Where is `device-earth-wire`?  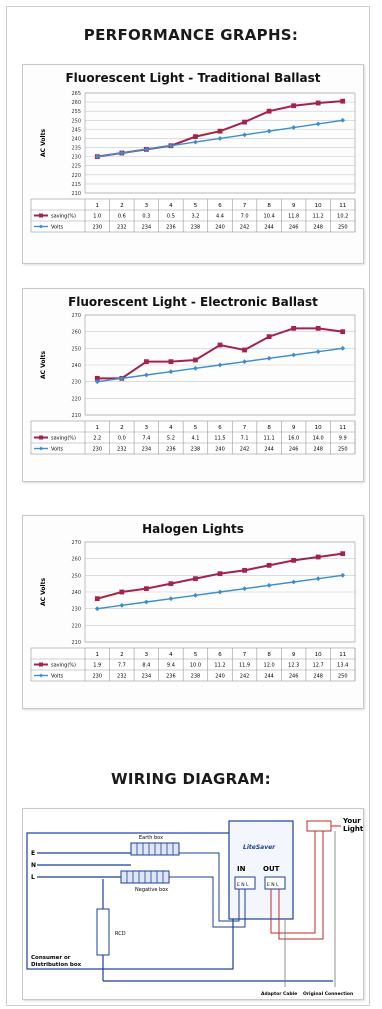
device-earth-wire is located at coordinates (209, 887).